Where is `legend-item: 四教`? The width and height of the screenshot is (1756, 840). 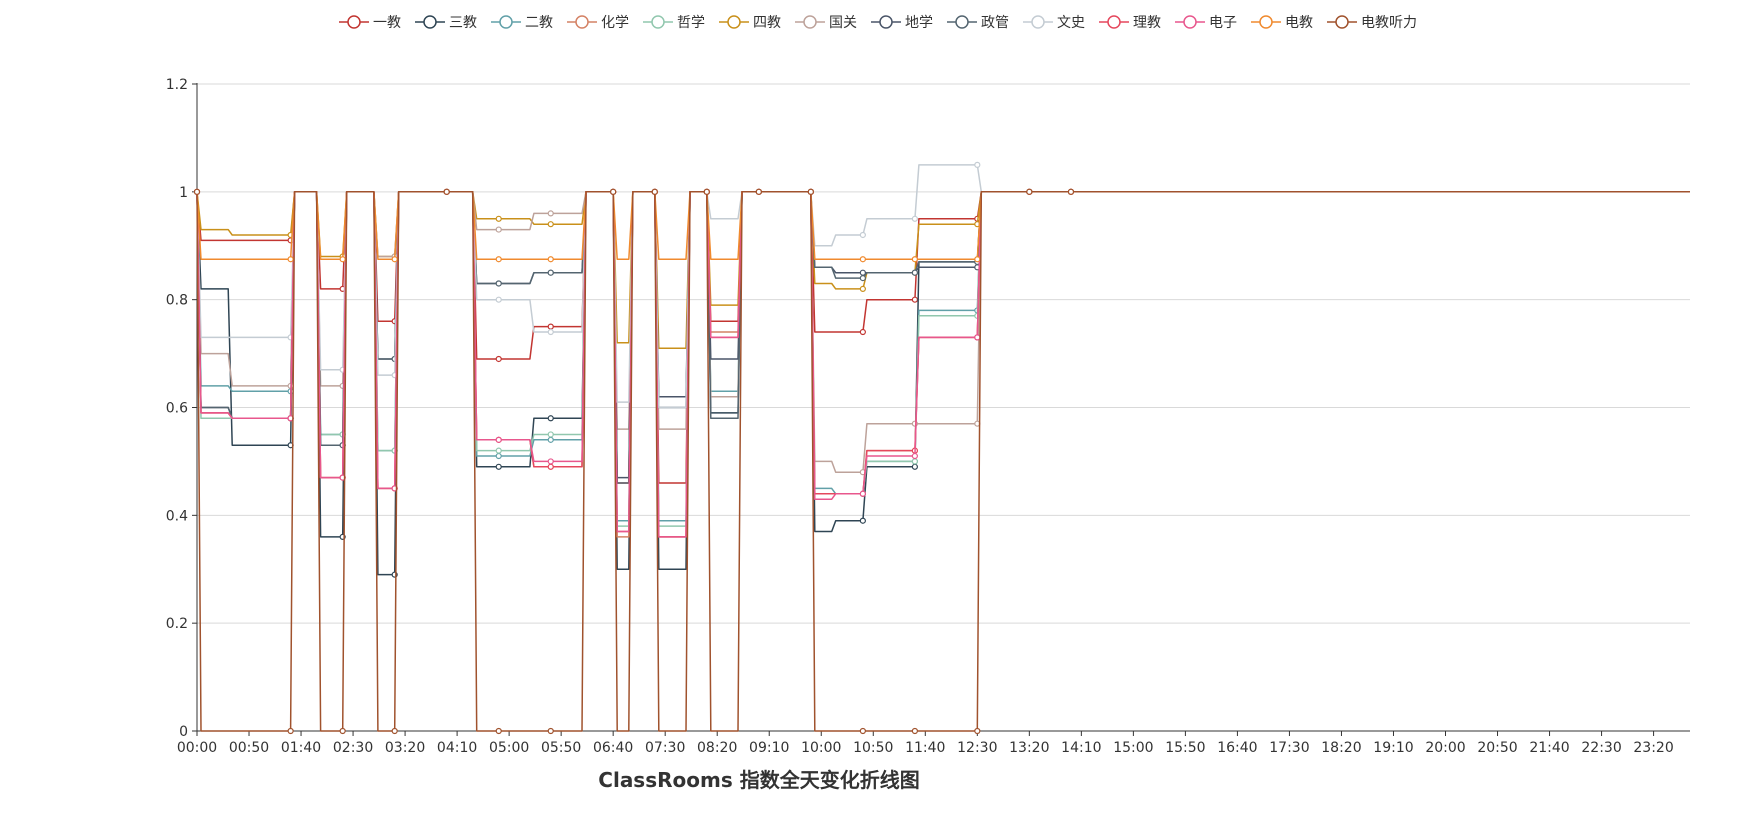 legend-item: 四教 is located at coordinates (750, 23).